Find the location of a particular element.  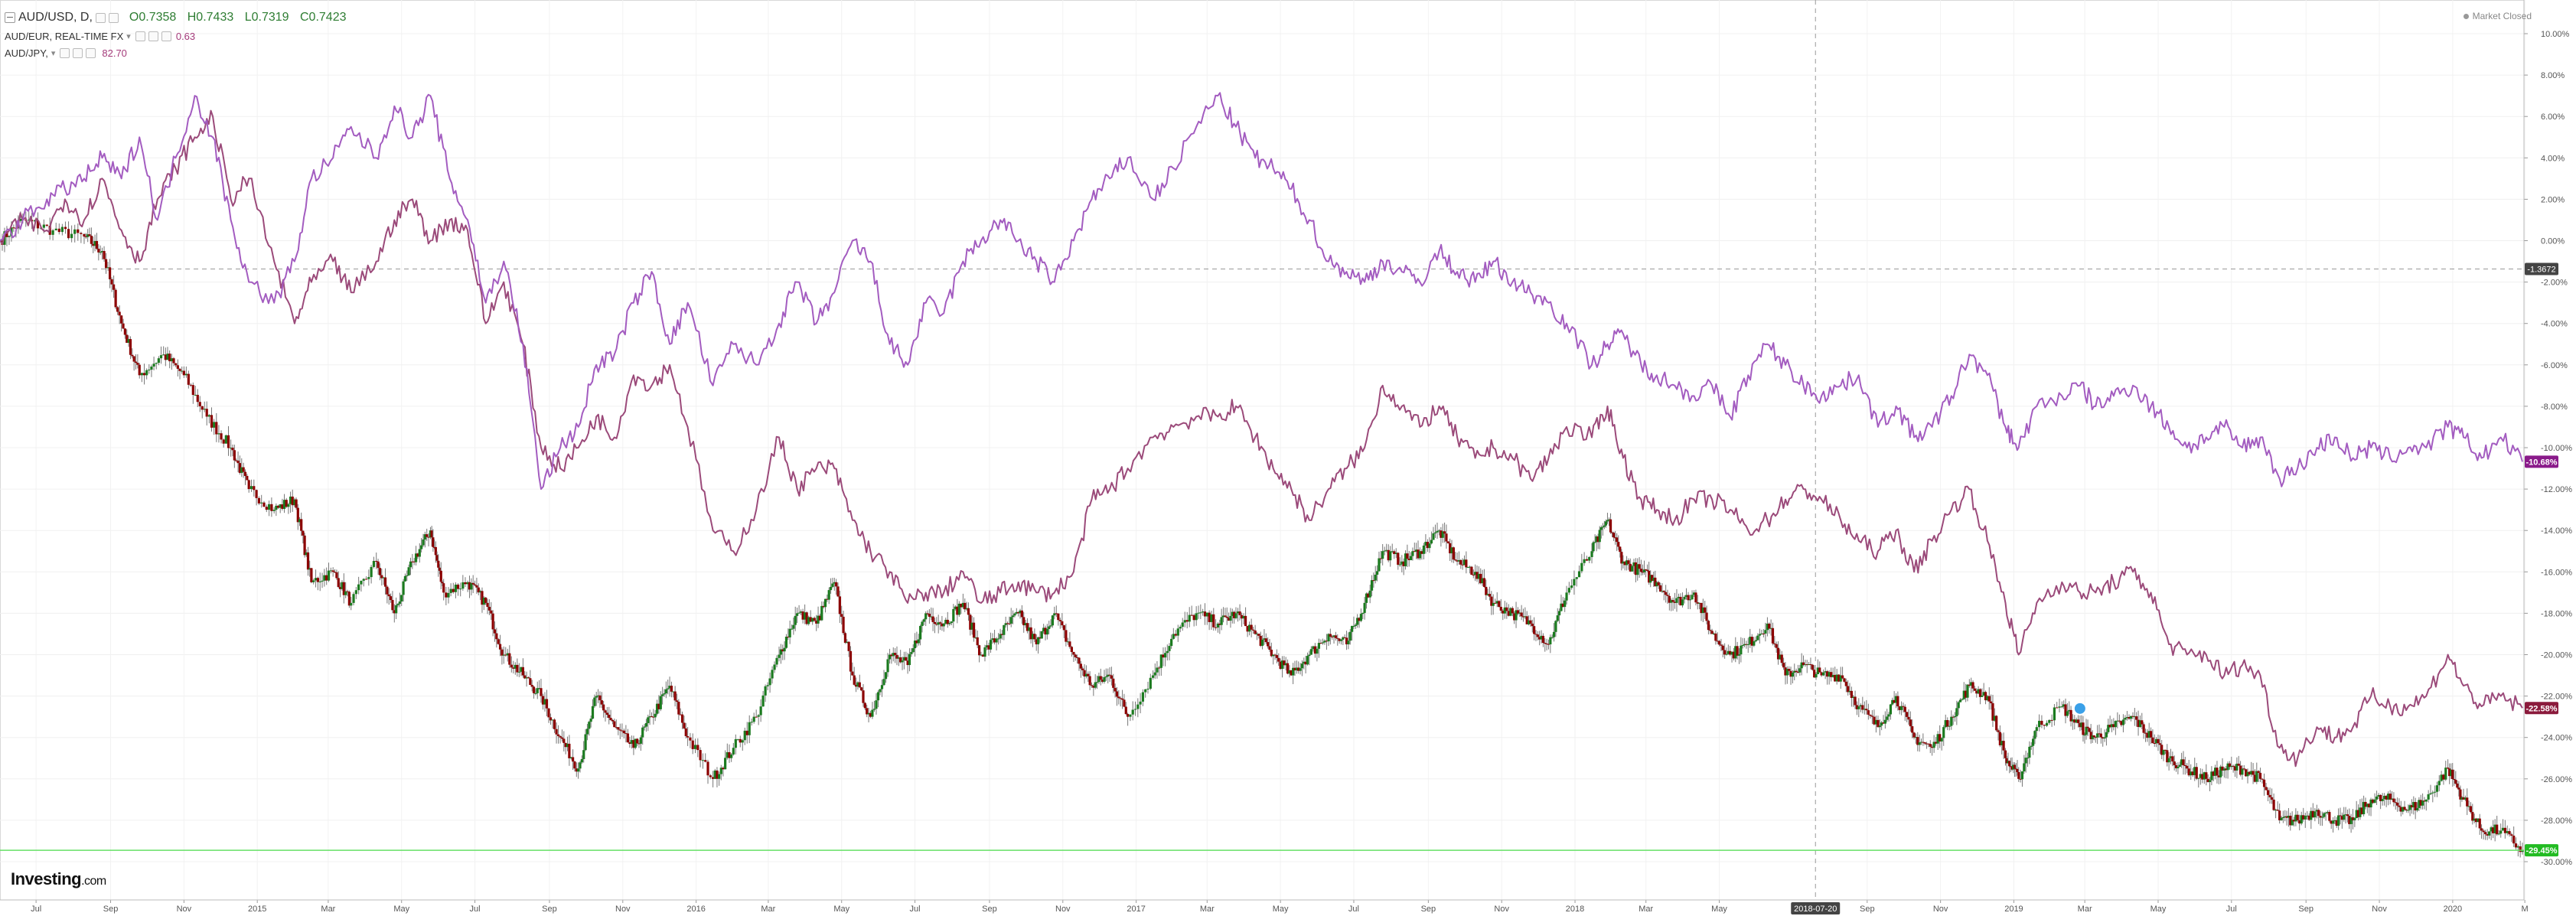

x-tick-label: Nov is located at coordinates (184, 909).